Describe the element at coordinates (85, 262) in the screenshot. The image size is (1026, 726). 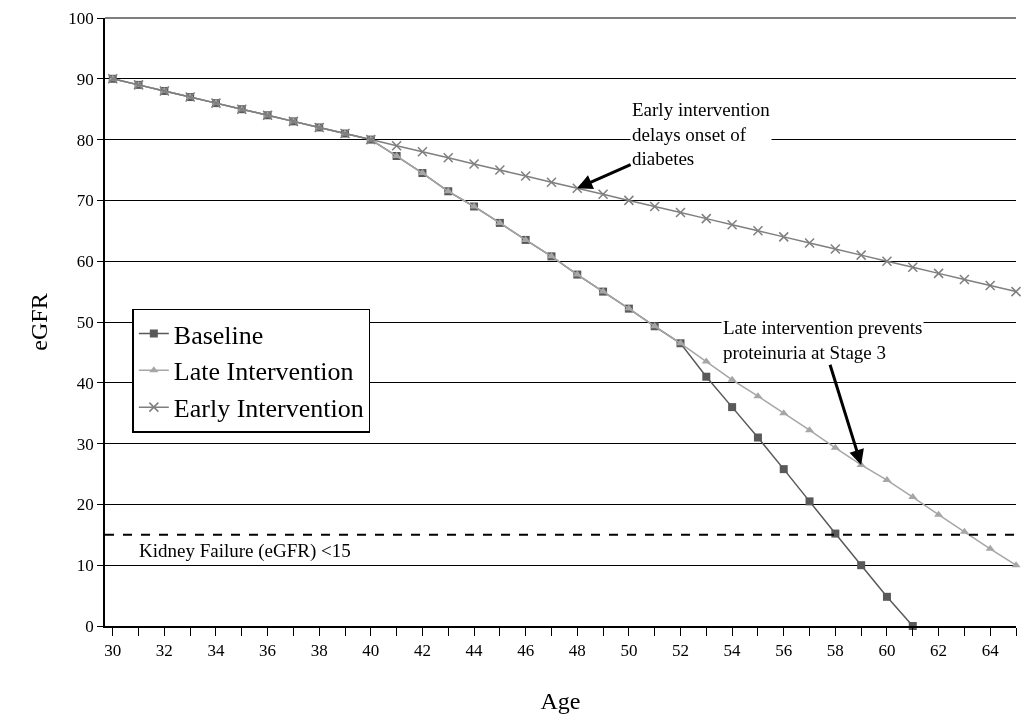
I see `y-tick-label: 60` at that location.